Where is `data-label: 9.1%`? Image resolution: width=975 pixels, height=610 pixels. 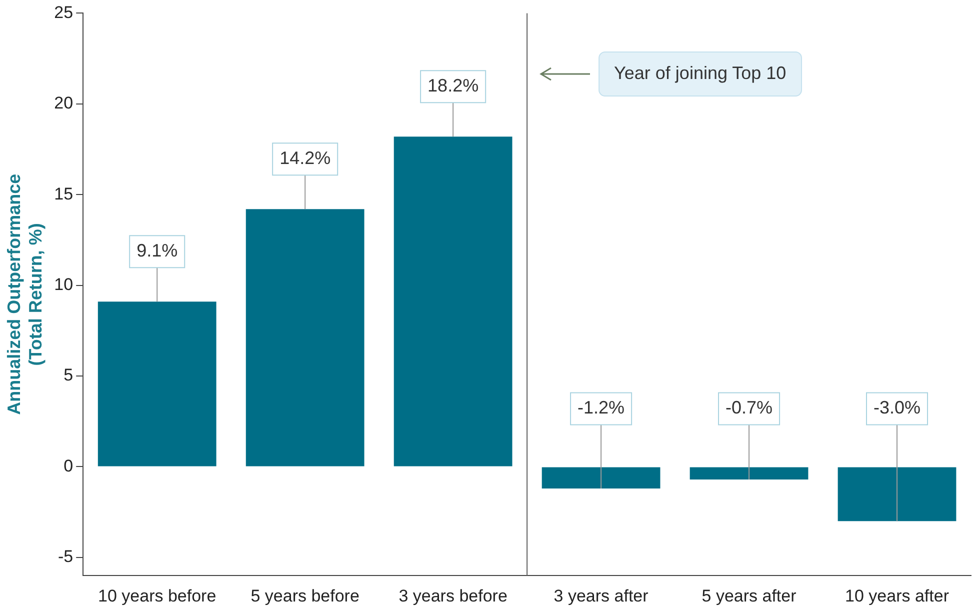 data-label: 9.1% is located at coordinates (157, 250).